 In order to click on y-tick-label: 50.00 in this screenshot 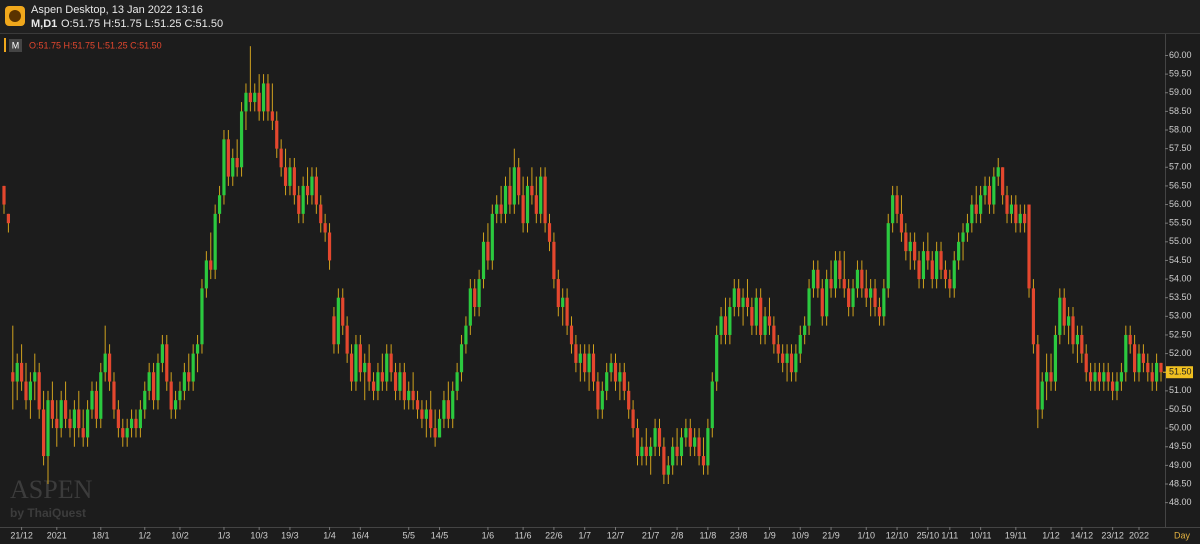, I will do `click(1180, 427)`.